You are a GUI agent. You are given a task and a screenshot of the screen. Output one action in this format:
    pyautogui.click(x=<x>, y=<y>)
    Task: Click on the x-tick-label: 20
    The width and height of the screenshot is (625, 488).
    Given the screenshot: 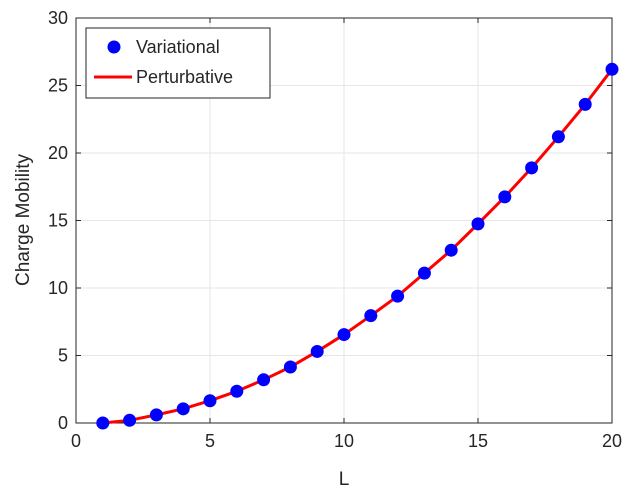 What is the action you would take?
    pyautogui.click(x=612, y=441)
    